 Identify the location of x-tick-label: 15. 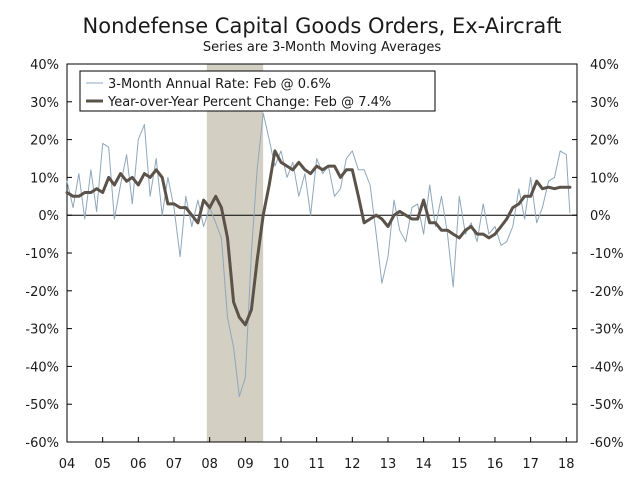
(459, 464).